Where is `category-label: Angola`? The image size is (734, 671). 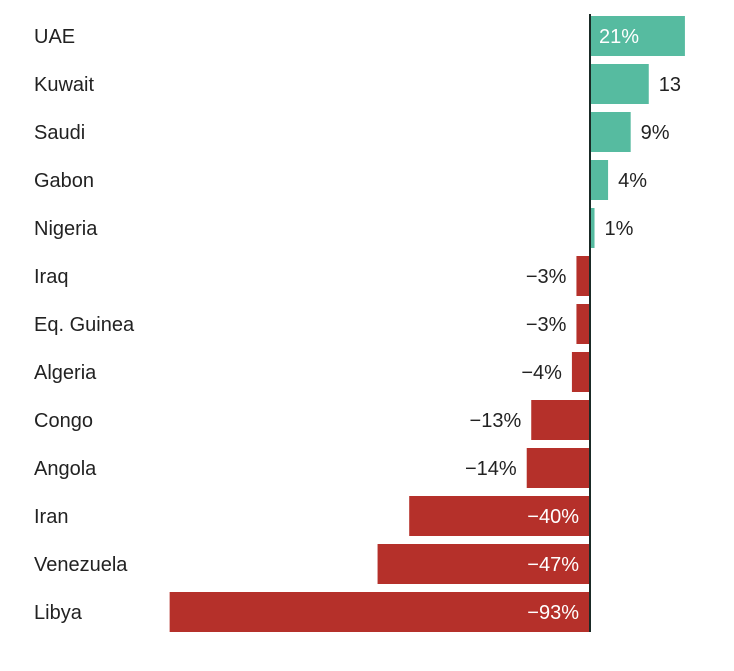
category-label: Angola is located at coordinates (65, 469).